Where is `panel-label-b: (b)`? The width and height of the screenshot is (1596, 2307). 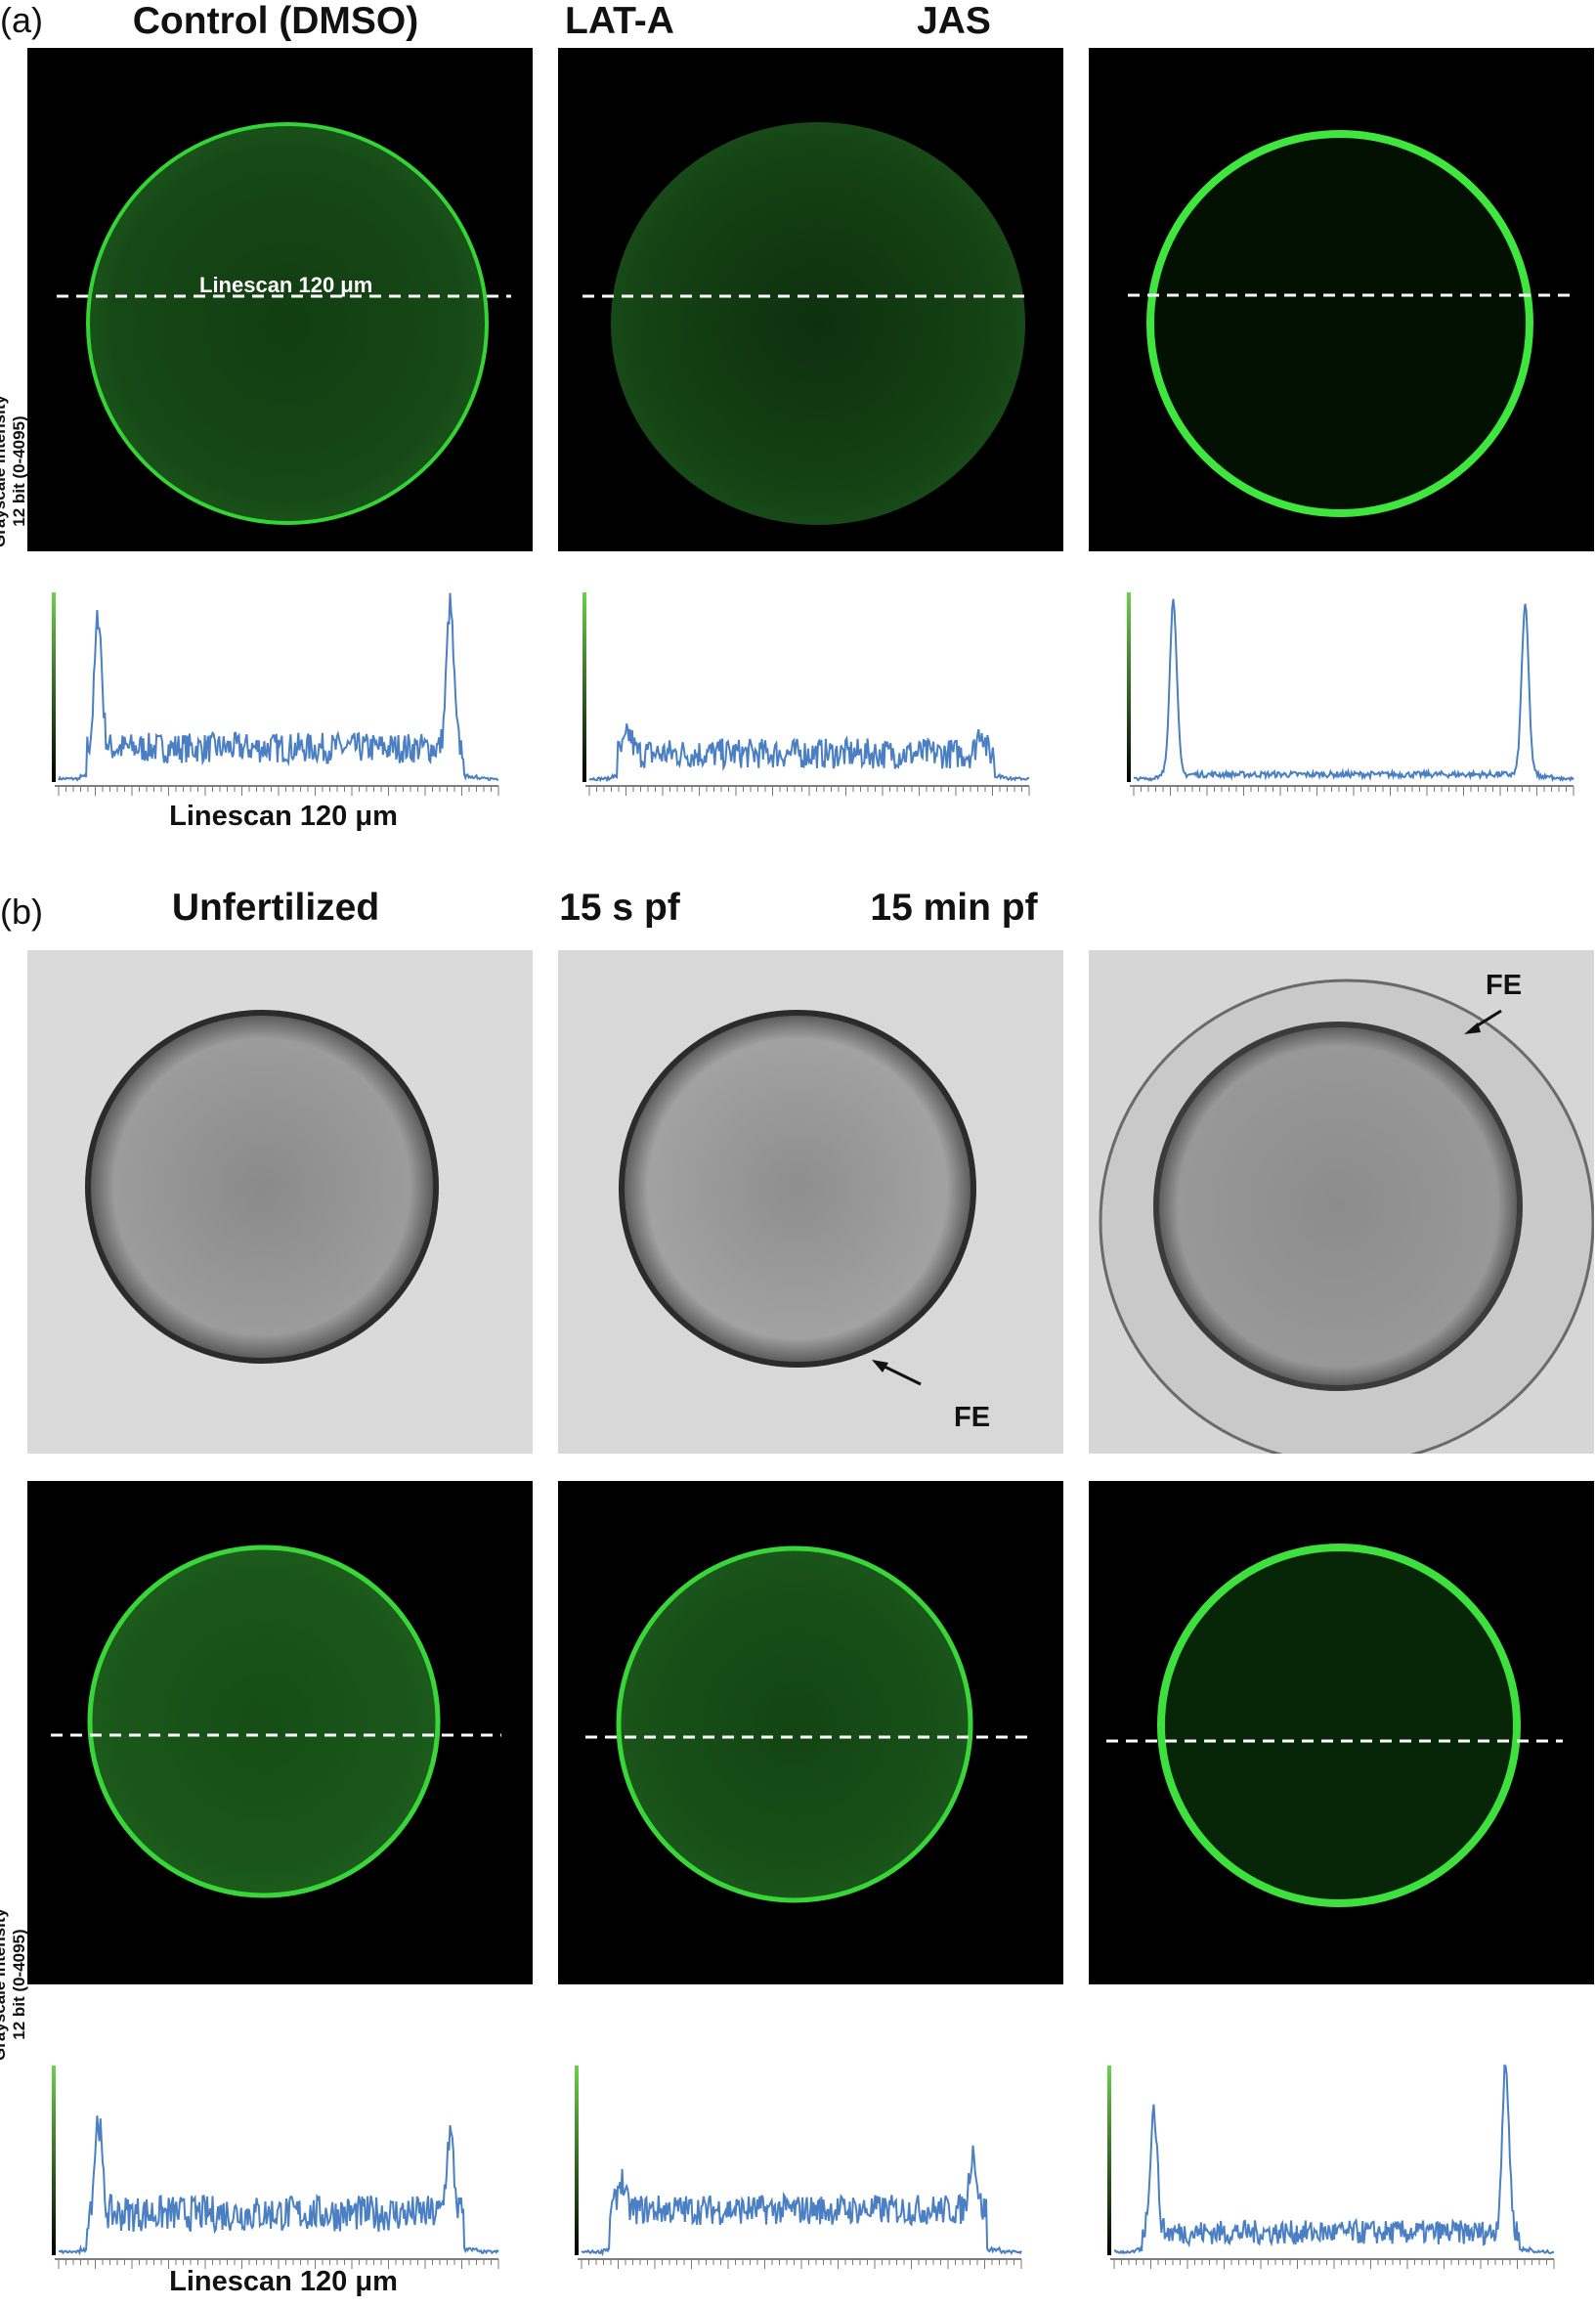
panel-label-b: (b) is located at coordinates (21, 912).